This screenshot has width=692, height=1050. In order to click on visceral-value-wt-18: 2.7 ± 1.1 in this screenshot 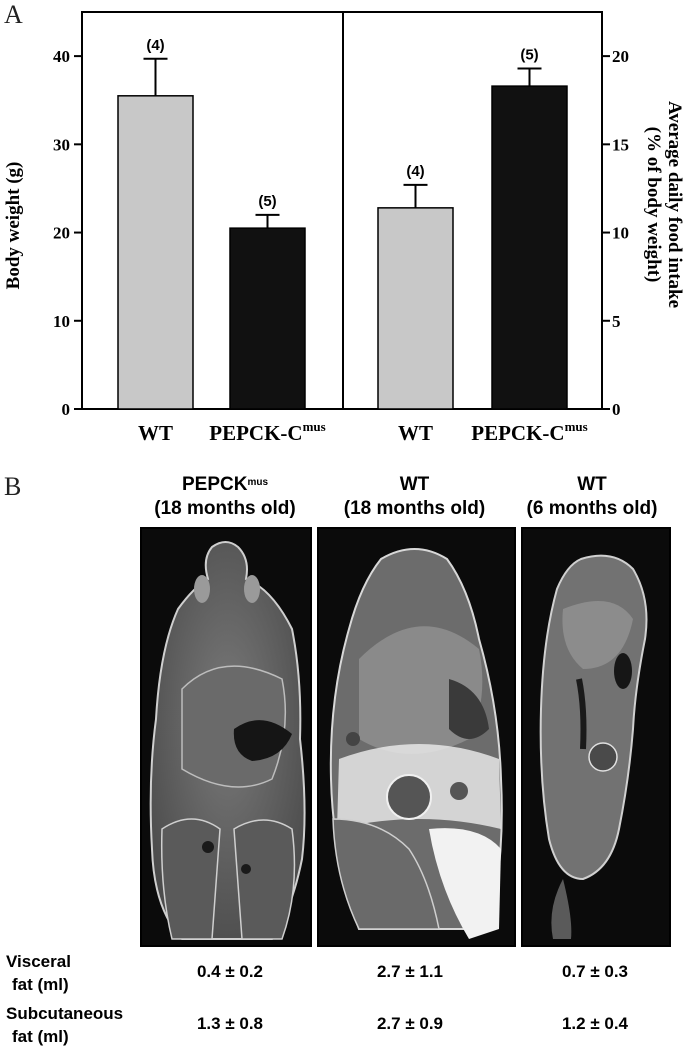, I will do `click(410, 971)`.